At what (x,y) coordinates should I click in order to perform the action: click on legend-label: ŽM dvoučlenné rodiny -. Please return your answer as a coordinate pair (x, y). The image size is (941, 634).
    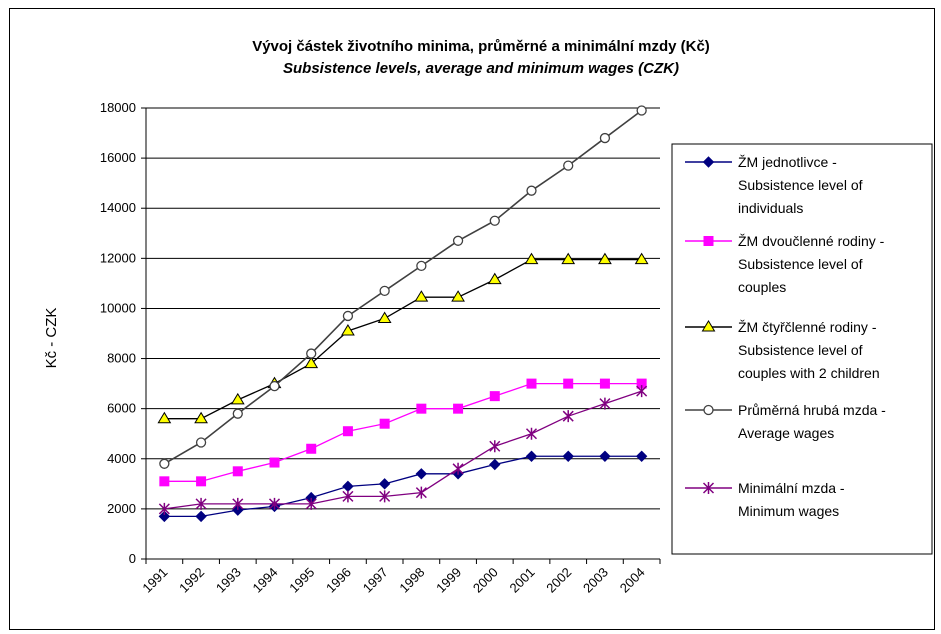
    Looking at the image, I should click on (811, 241).